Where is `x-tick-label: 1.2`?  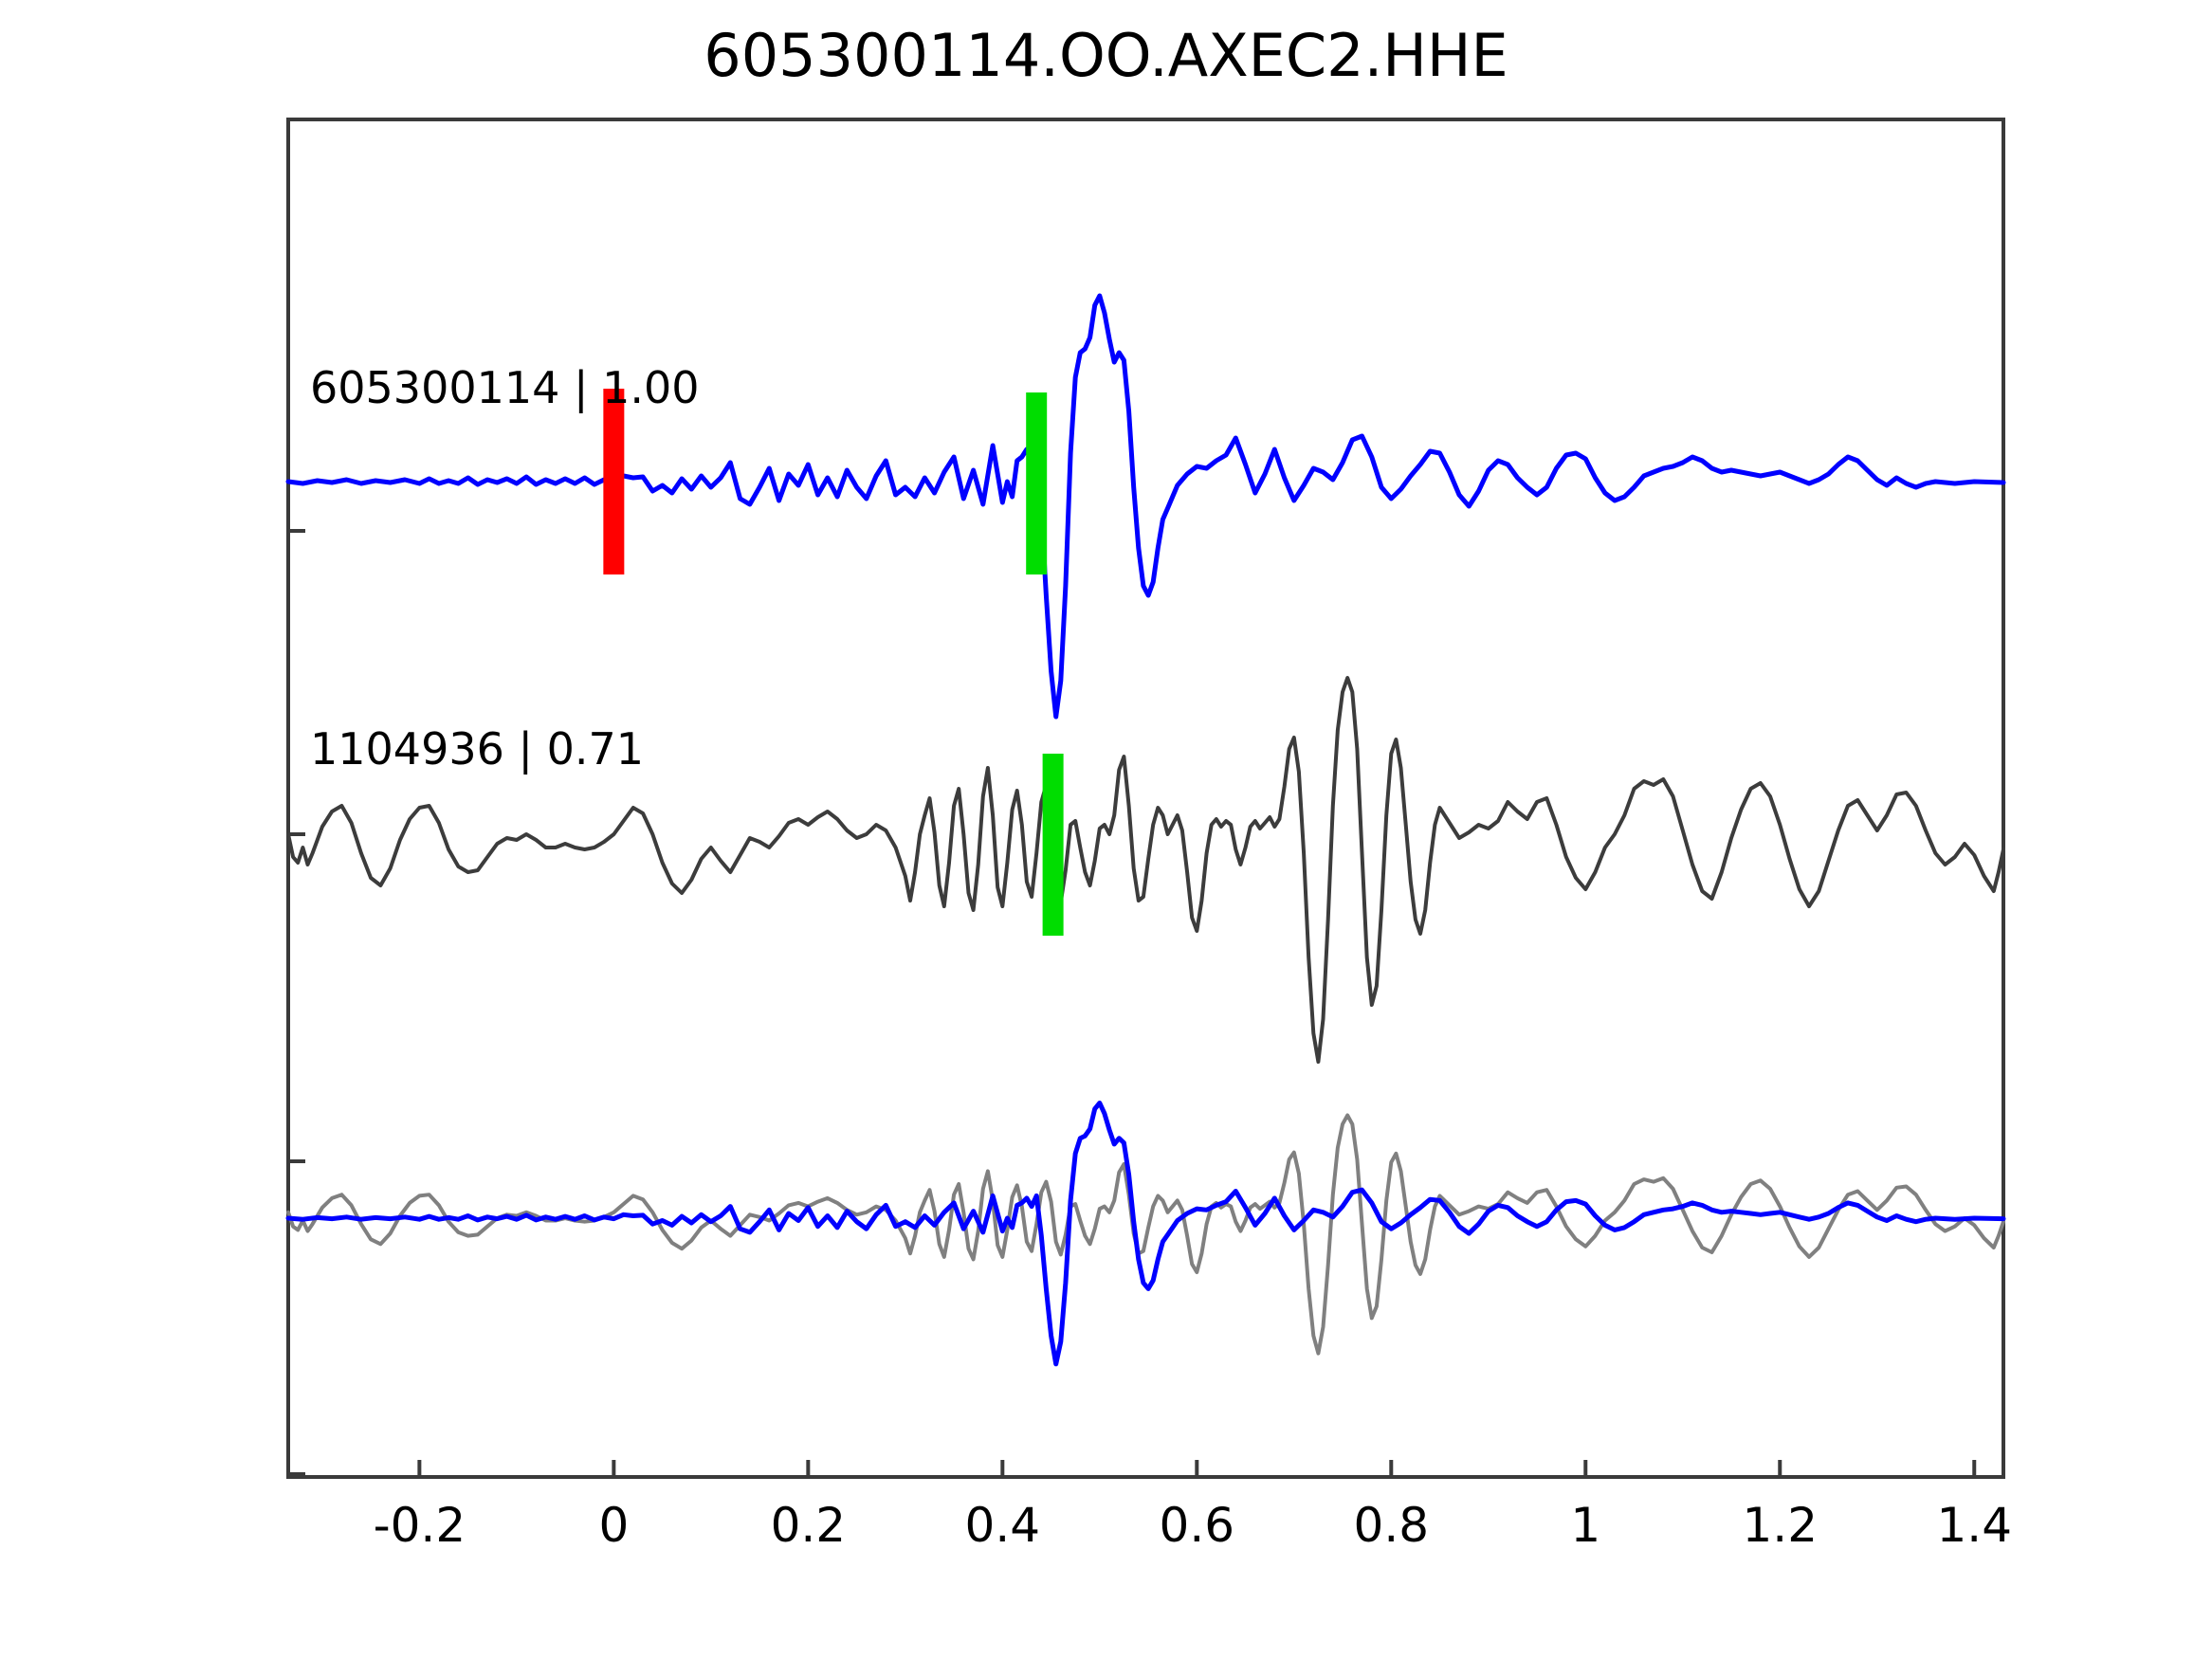
x-tick-label: 1.2 is located at coordinates (1780, 1525).